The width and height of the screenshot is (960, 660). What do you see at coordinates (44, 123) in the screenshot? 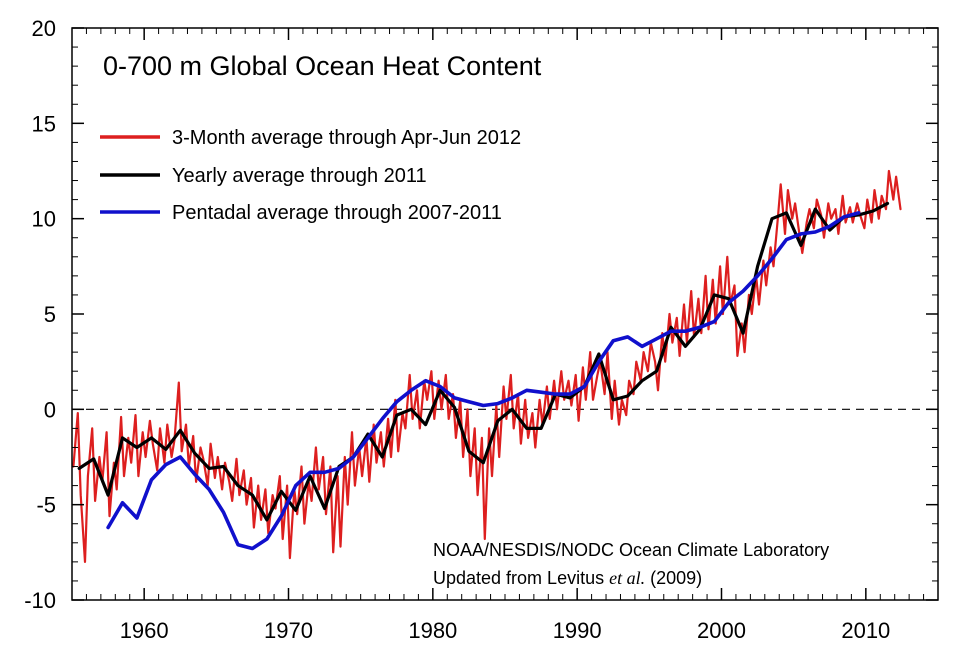
I see `y-tick-label: 15` at bounding box center [44, 123].